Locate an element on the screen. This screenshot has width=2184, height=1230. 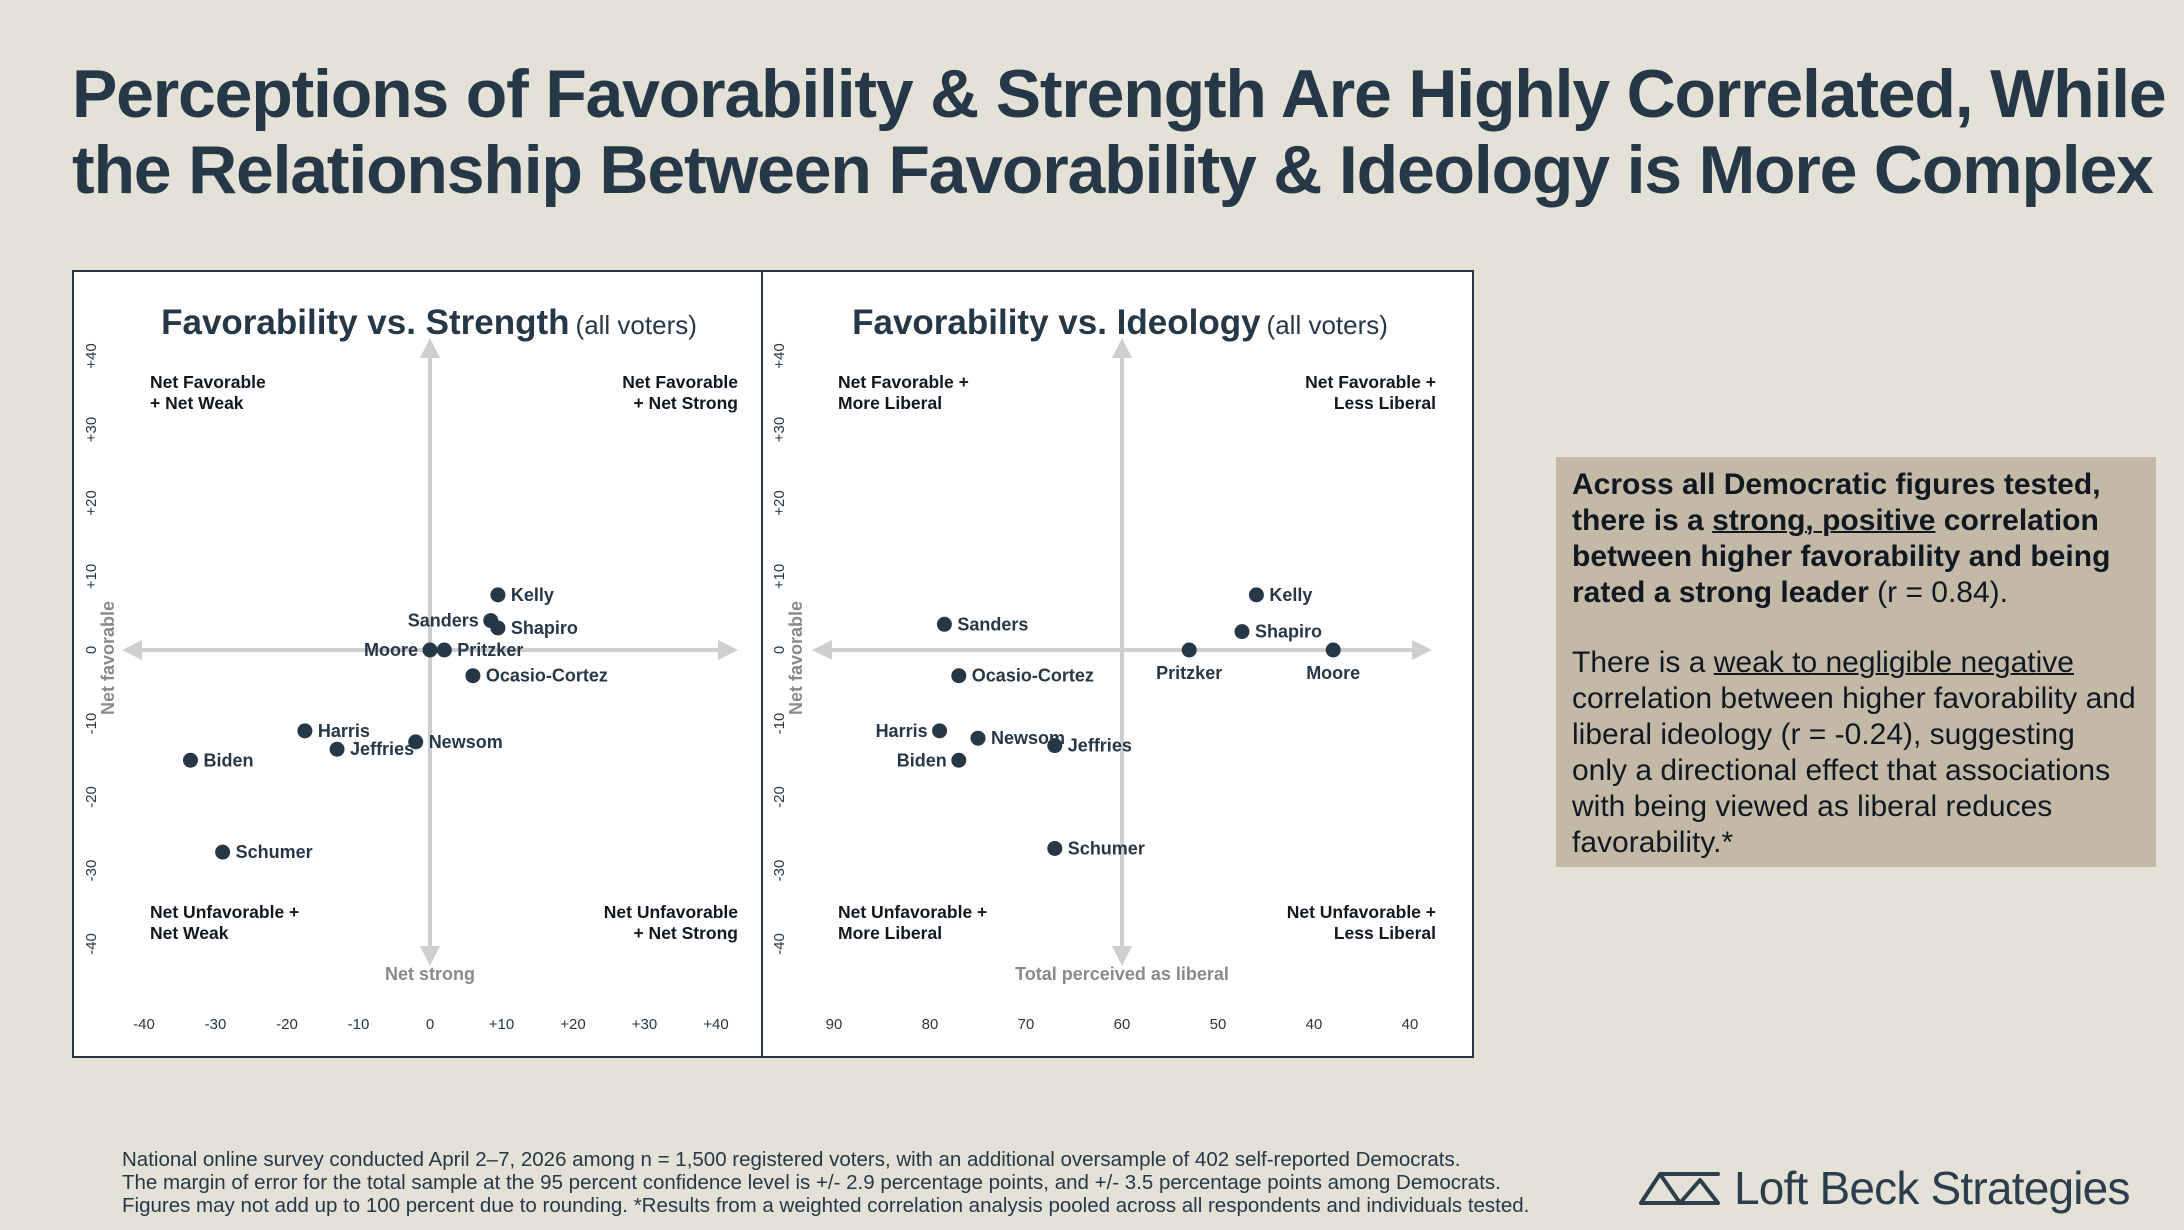
point-label-jeffries-1: Jeffries is located at coordinates (382, 749).